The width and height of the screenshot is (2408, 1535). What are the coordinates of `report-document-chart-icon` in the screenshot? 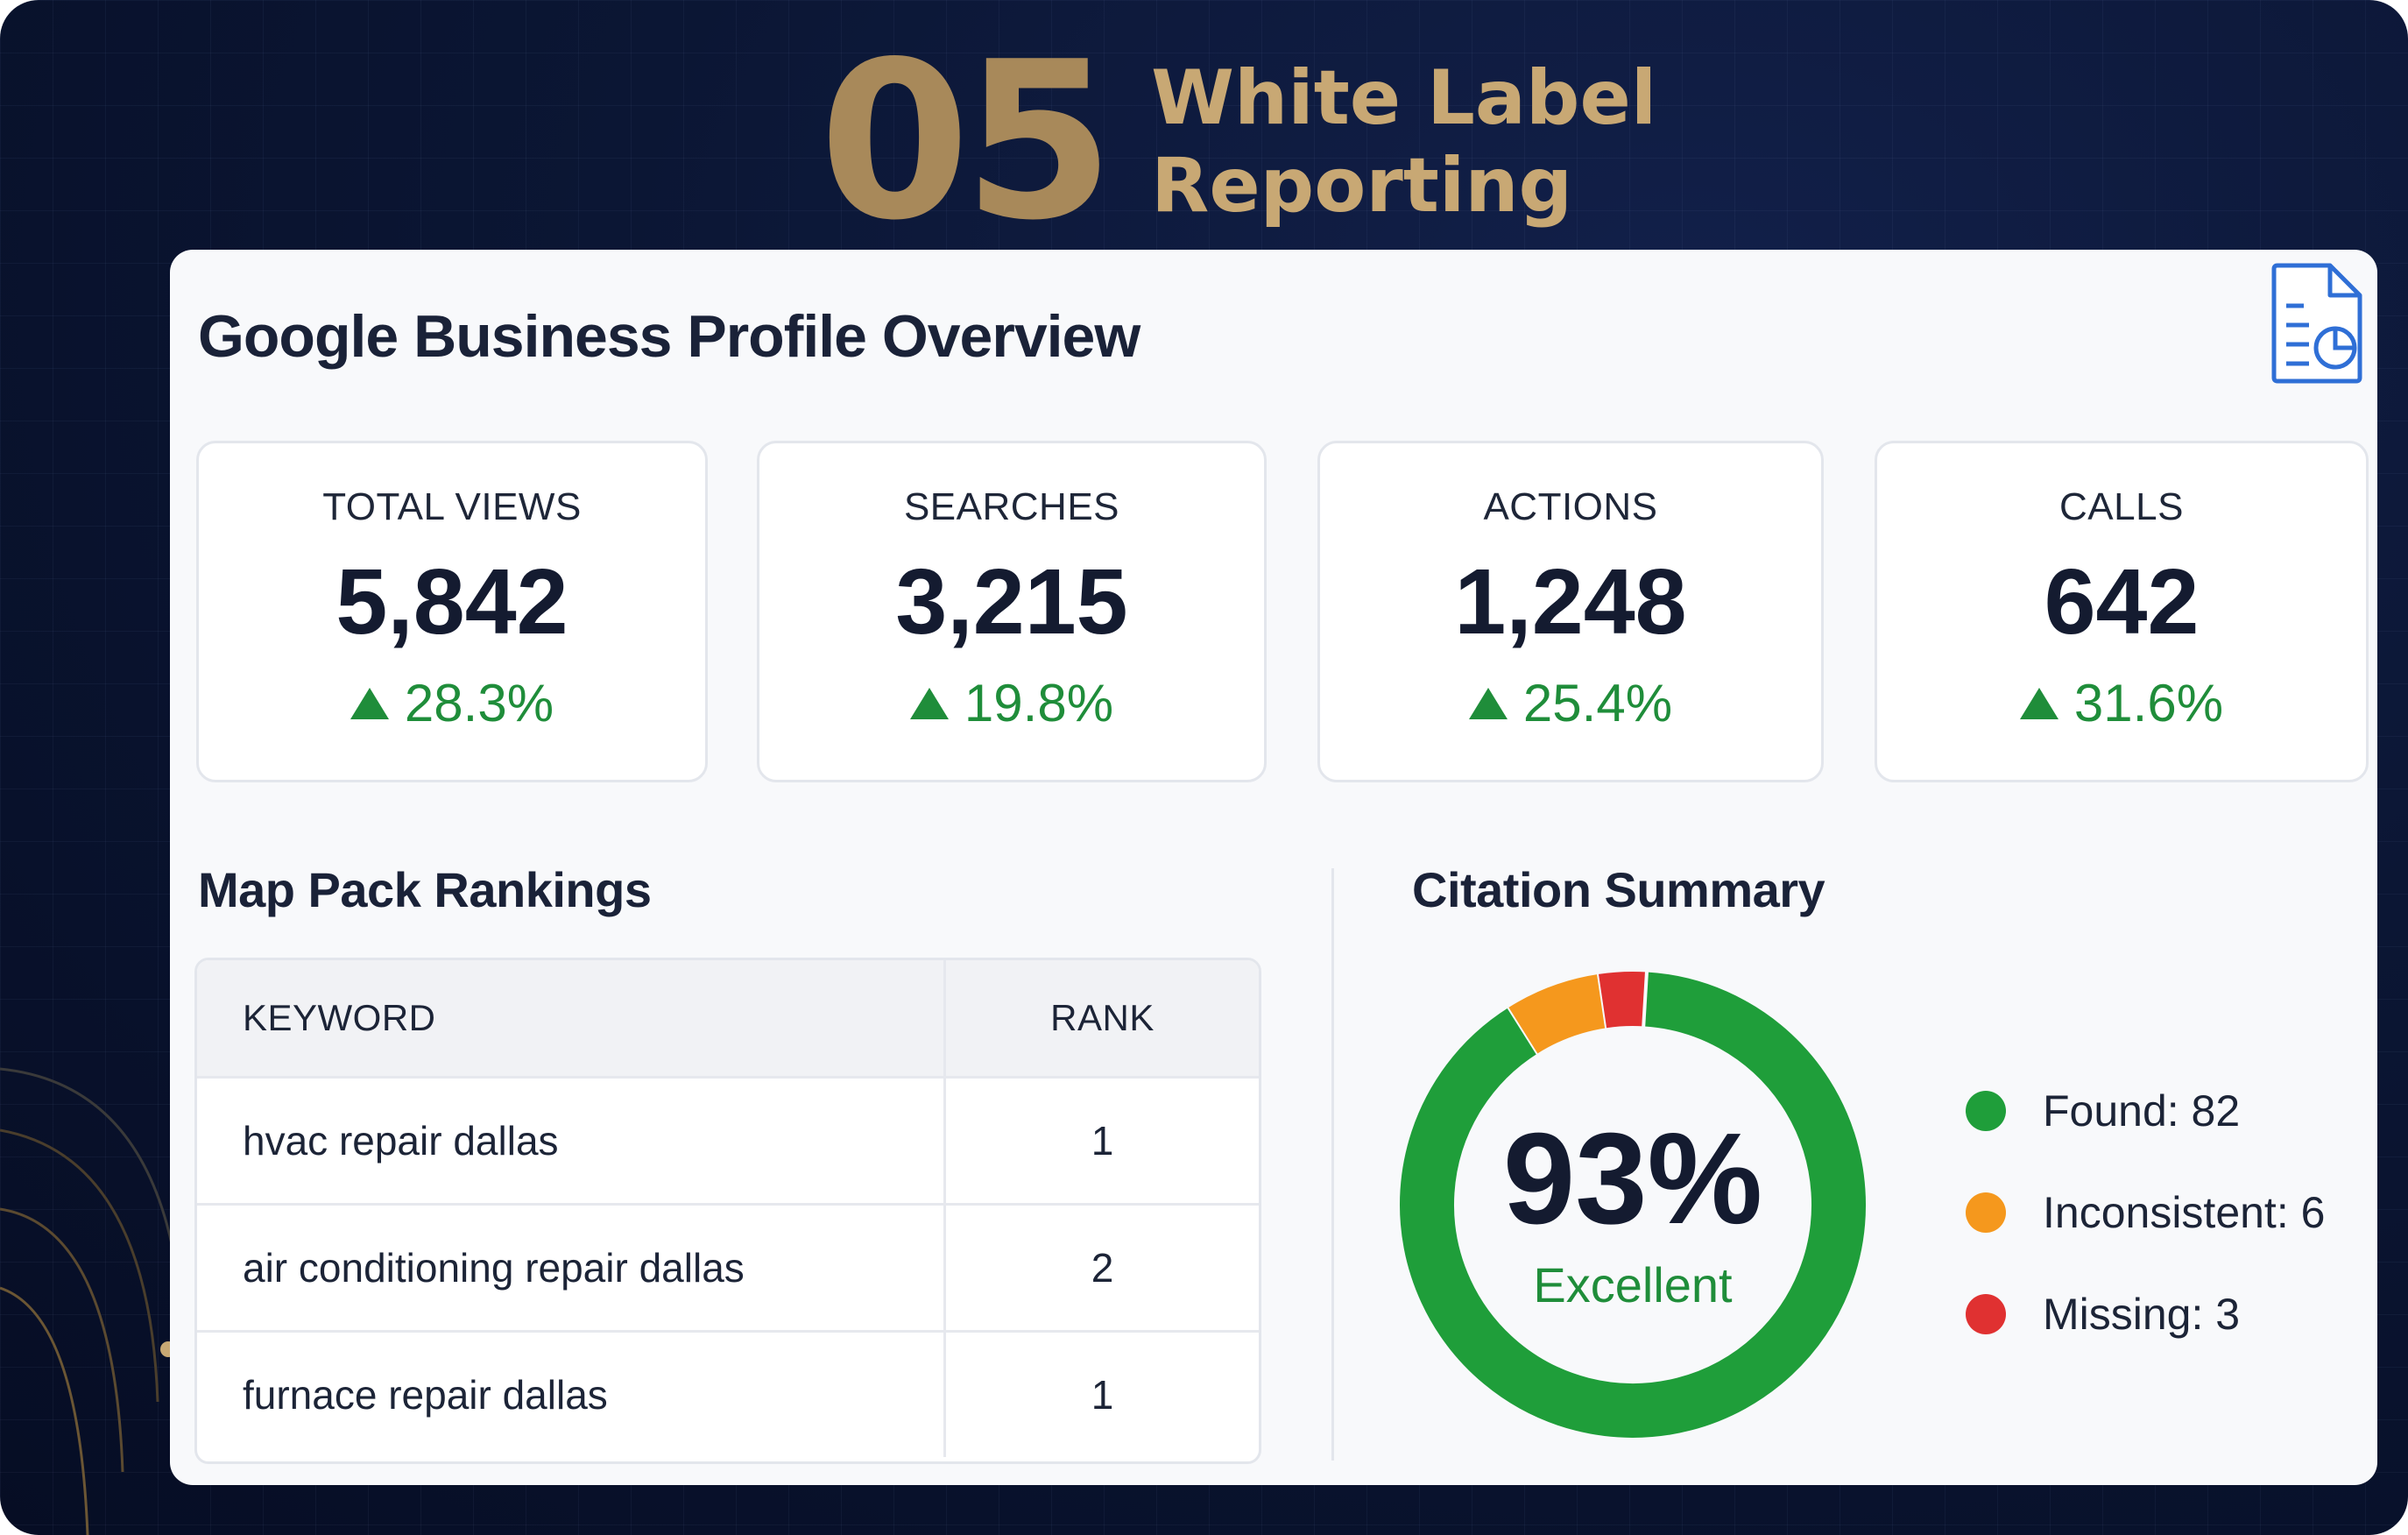 It's located at (2317, 323).